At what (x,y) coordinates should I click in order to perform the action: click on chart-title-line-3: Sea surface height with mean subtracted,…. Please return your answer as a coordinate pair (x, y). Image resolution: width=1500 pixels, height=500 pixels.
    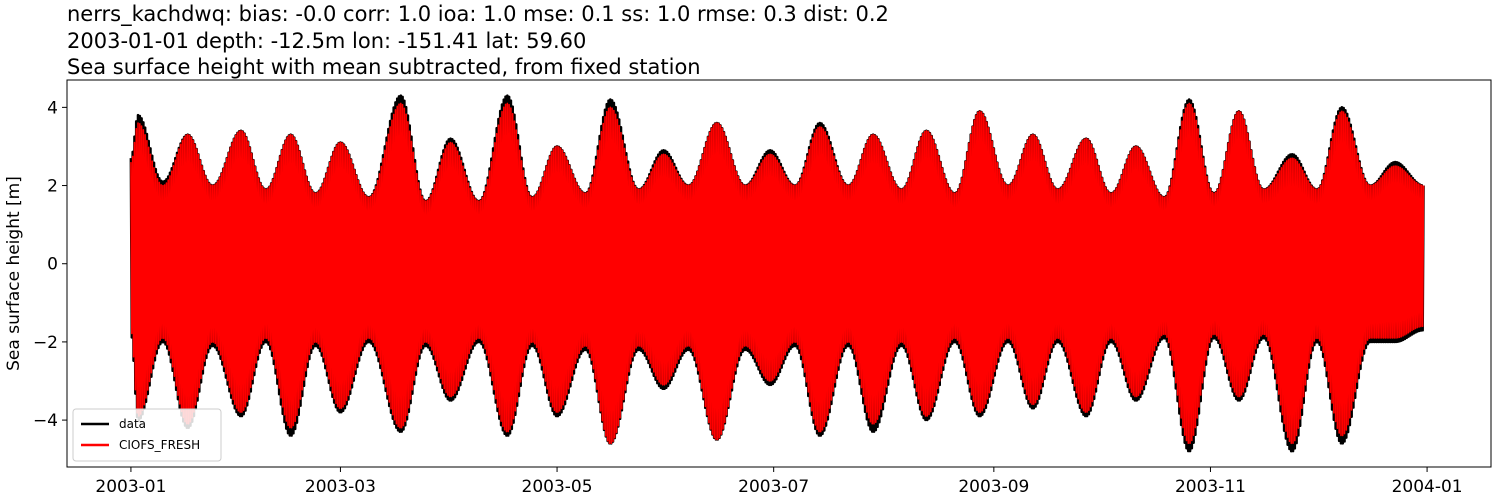
    Looking at the image, I should click on (384, 67).